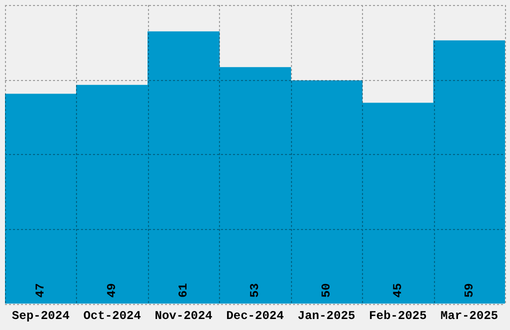  What do you see at coordinates (255, 290) in the screenshot?
I see `data-label: 53` at bounding box center [255, 290].